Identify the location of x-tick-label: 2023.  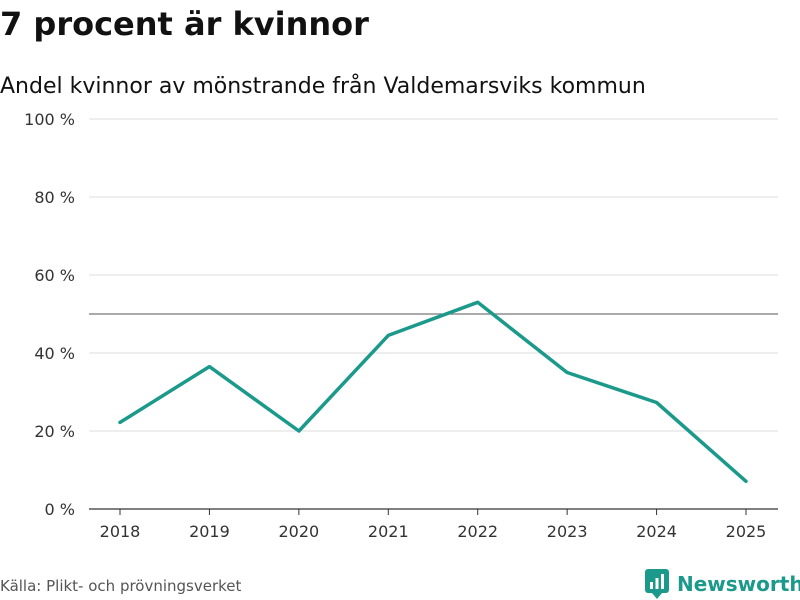
(567, 531).